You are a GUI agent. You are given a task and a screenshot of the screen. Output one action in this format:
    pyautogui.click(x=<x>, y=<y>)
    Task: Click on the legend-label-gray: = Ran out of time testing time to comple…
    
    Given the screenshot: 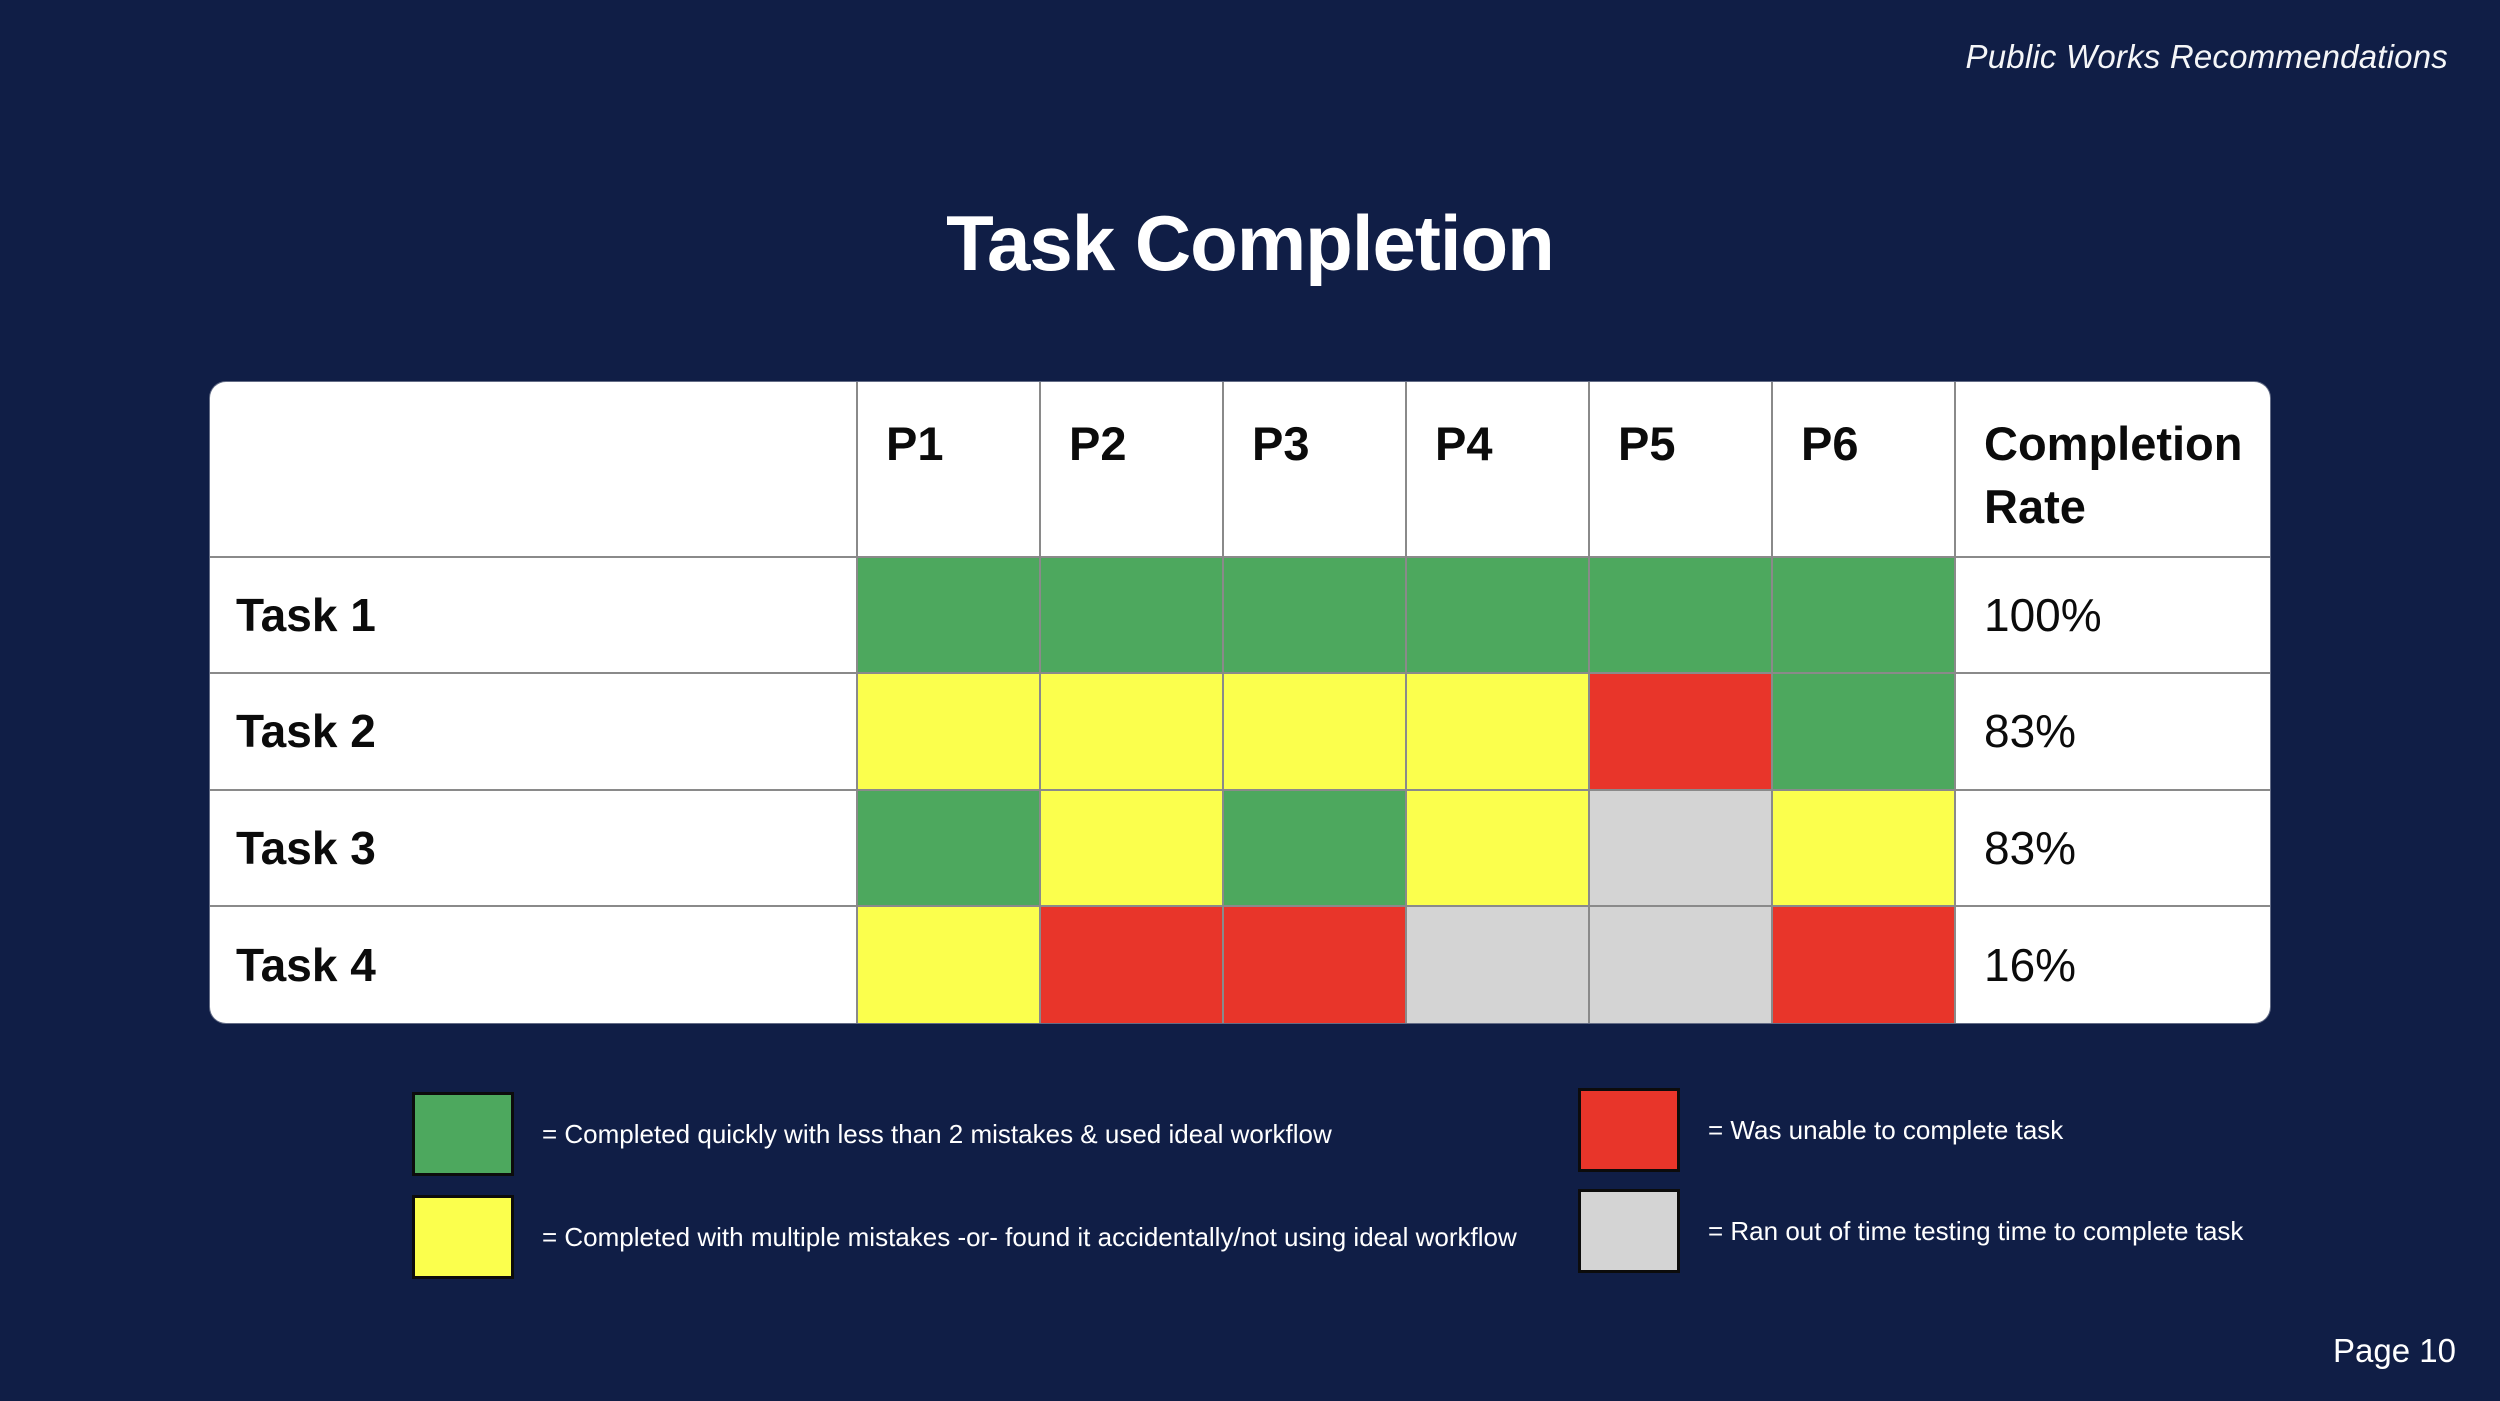 What is the action you would take?
    pyautogui.click(x=1976, y=1230)
    